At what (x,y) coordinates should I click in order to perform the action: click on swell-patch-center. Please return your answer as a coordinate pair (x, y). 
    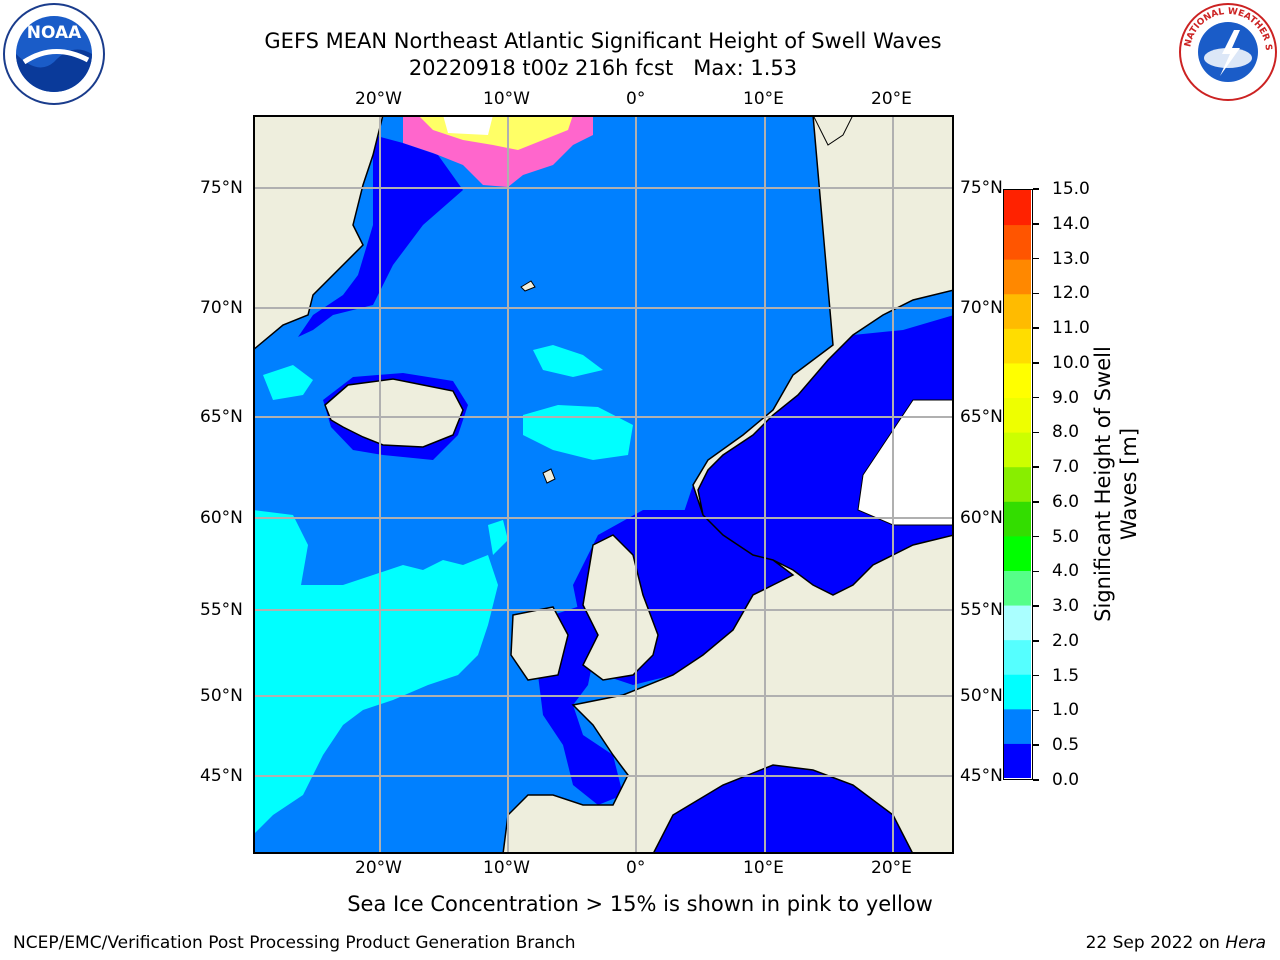
    Looking at the image, I should click on (578, 432).